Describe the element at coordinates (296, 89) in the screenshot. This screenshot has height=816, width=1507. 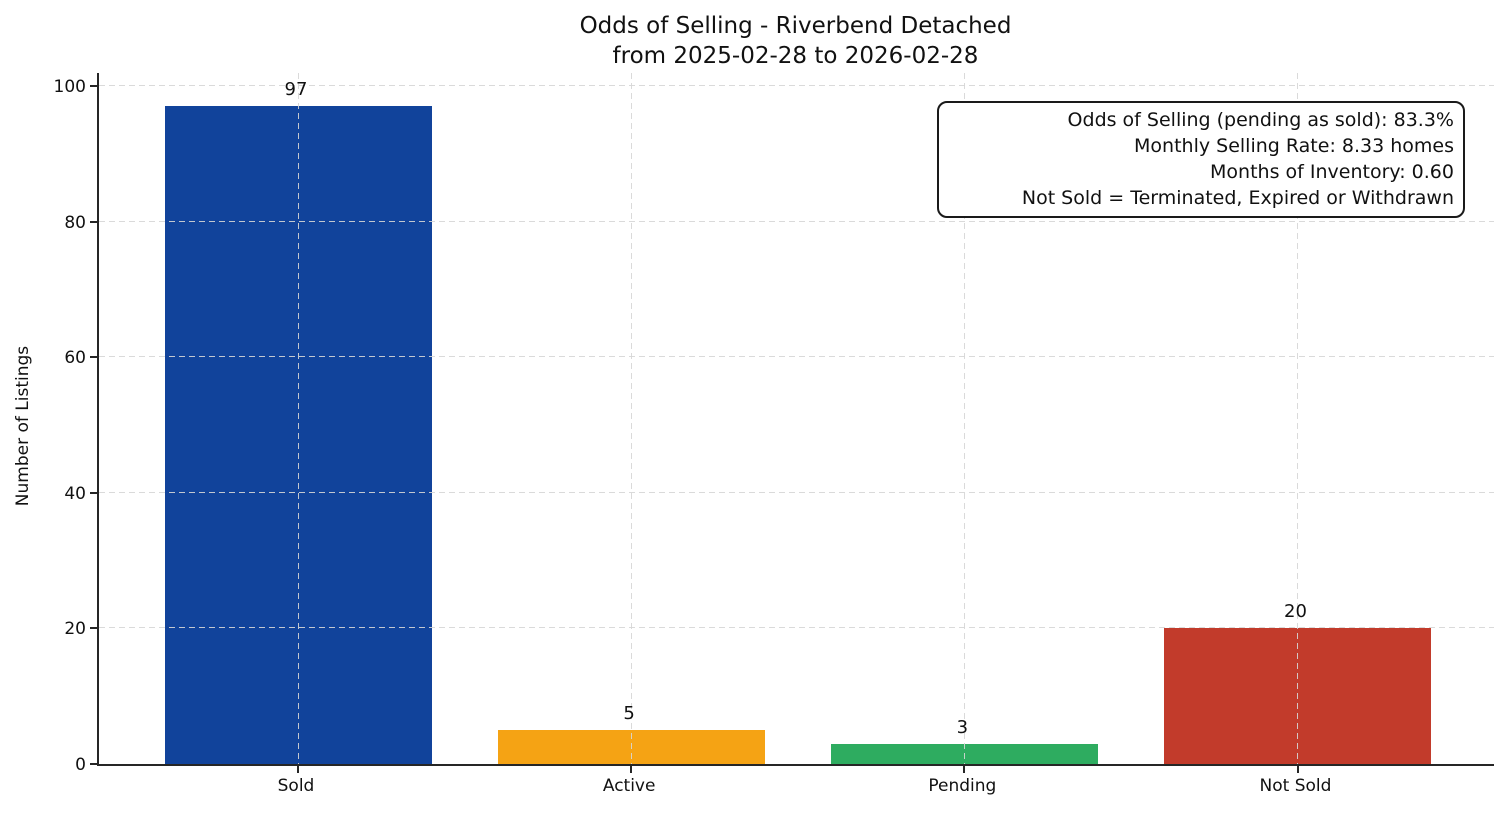
I see `bar-value-label-sold: 97` at that location.